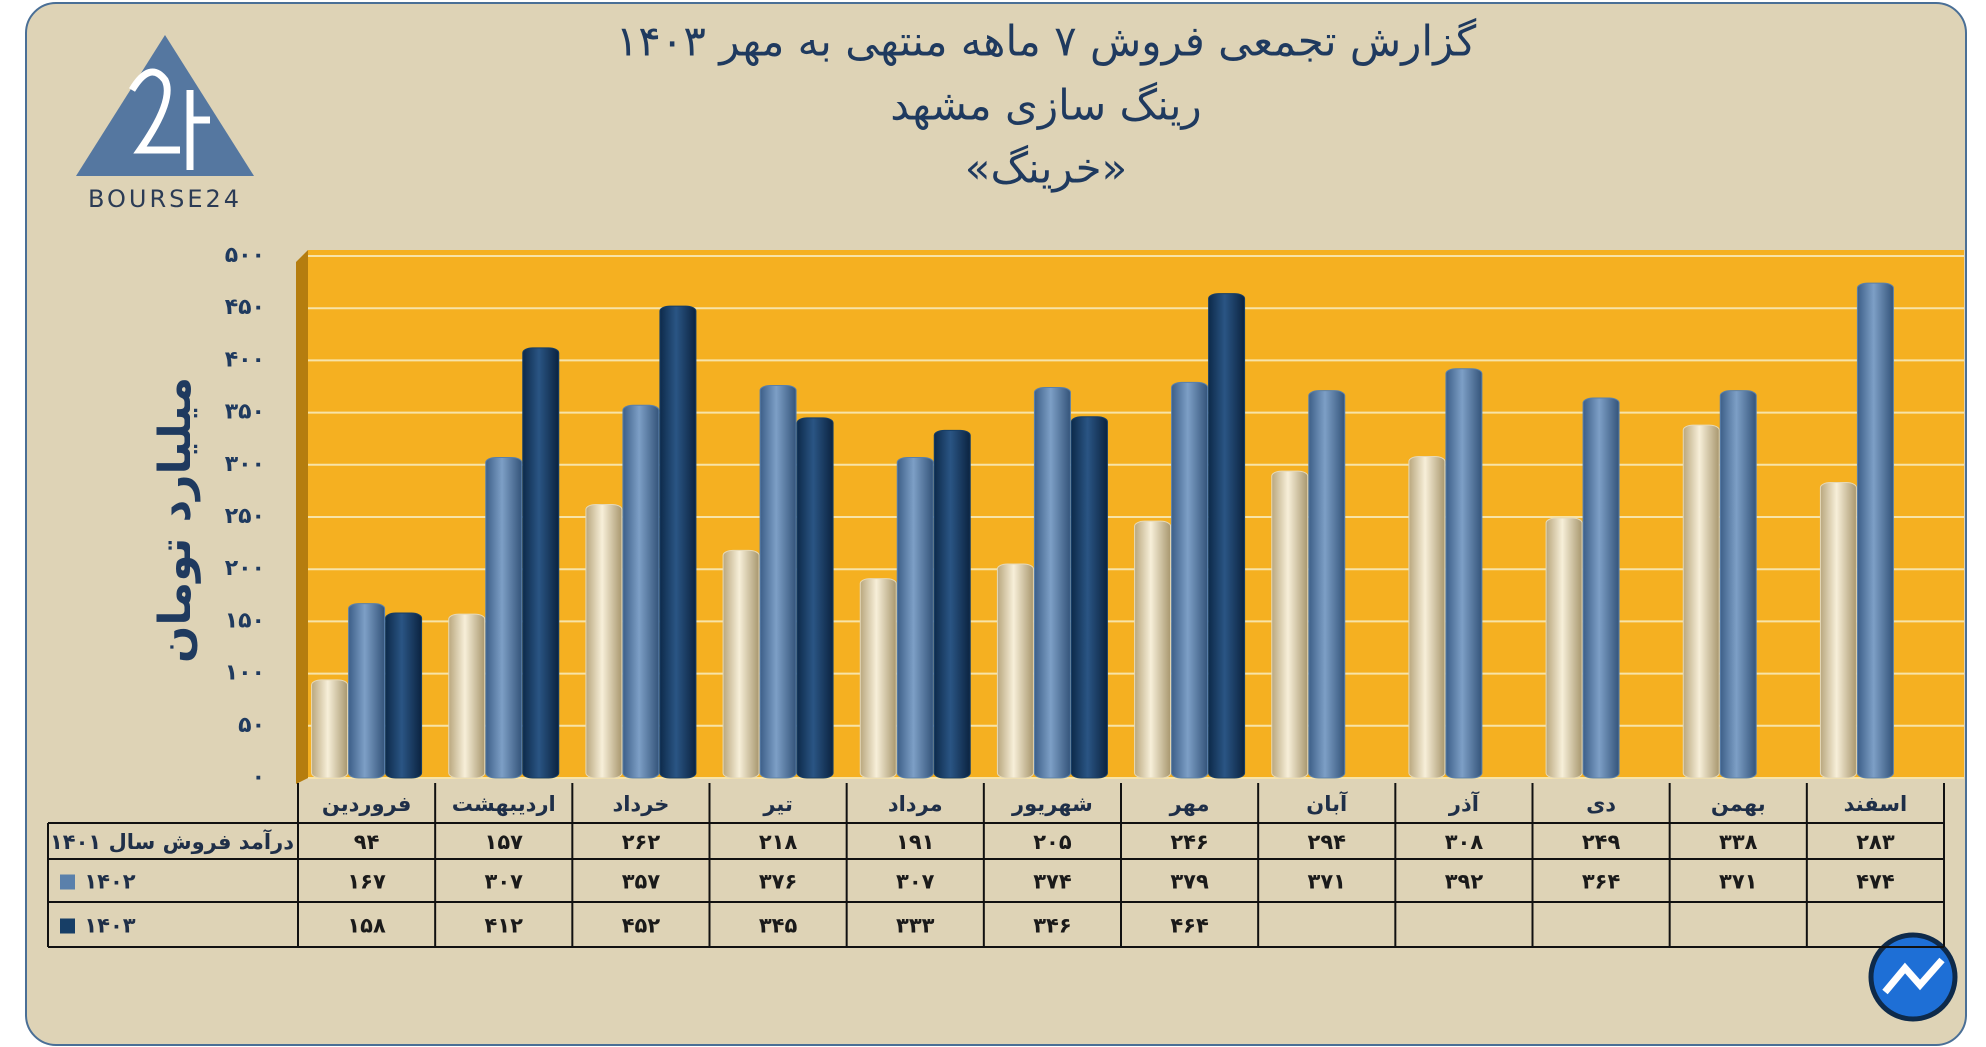  I want to click on x-tick-label: بهمن, so click(1738, 804).